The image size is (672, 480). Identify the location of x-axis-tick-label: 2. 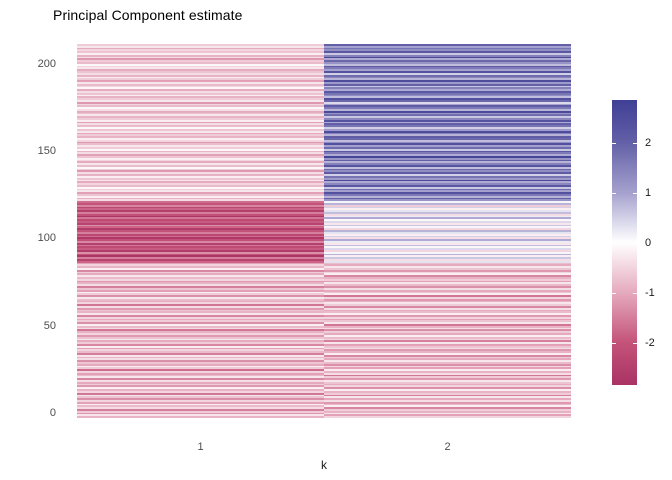
(447, 447).